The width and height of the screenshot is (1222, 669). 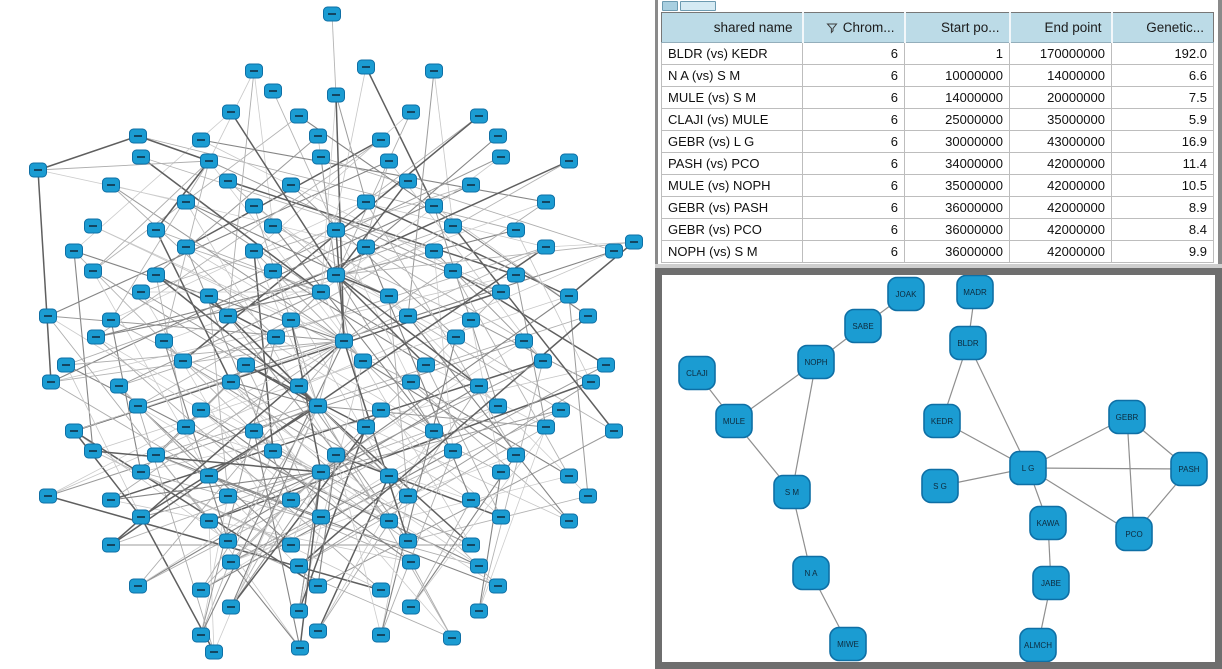 I want to click on table-cell: 9.9, so click(x=1162, y=251).